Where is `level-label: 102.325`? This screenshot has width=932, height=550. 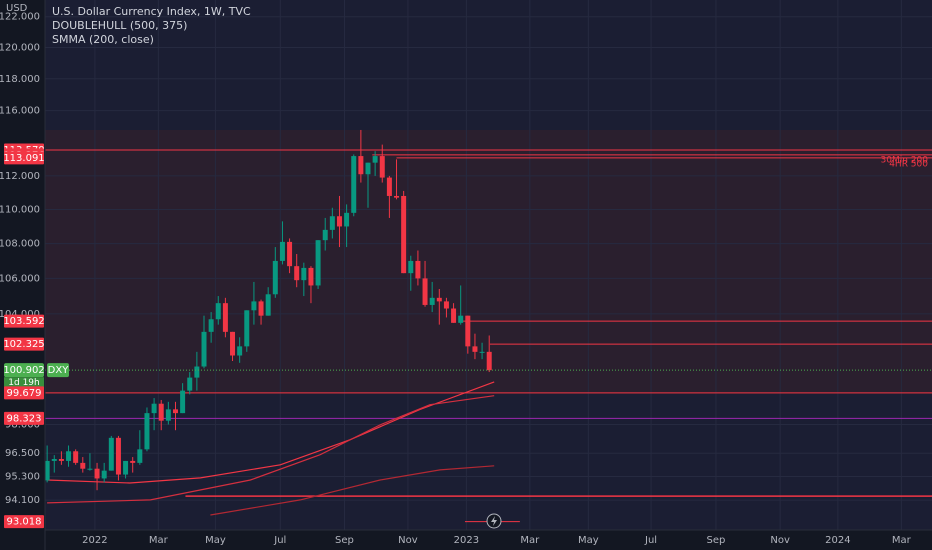 level-label: 102.325 is located at coordinates (23, 344).